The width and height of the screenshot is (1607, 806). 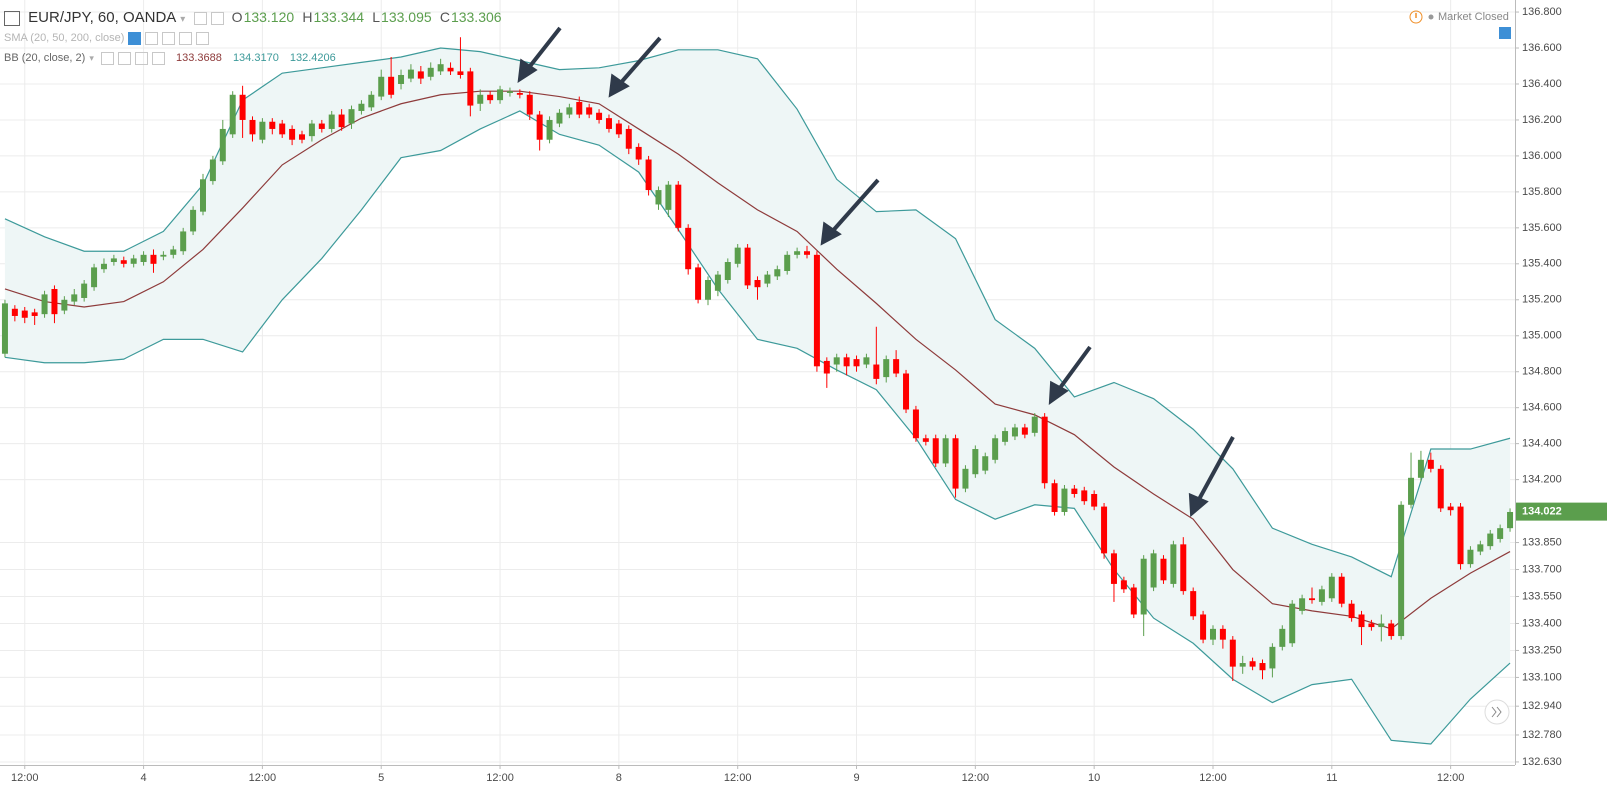 What do you see at coordinates (1542, 48) in the screenshot?
I see `y-tick-label: 136.600` at bounding box center [1542, 48].